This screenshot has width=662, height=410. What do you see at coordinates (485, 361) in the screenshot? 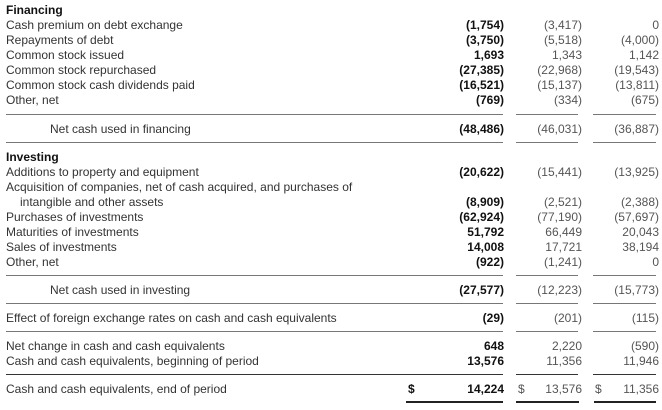
I see `value-current-year: 13,576` at bounding box center [485, 361].